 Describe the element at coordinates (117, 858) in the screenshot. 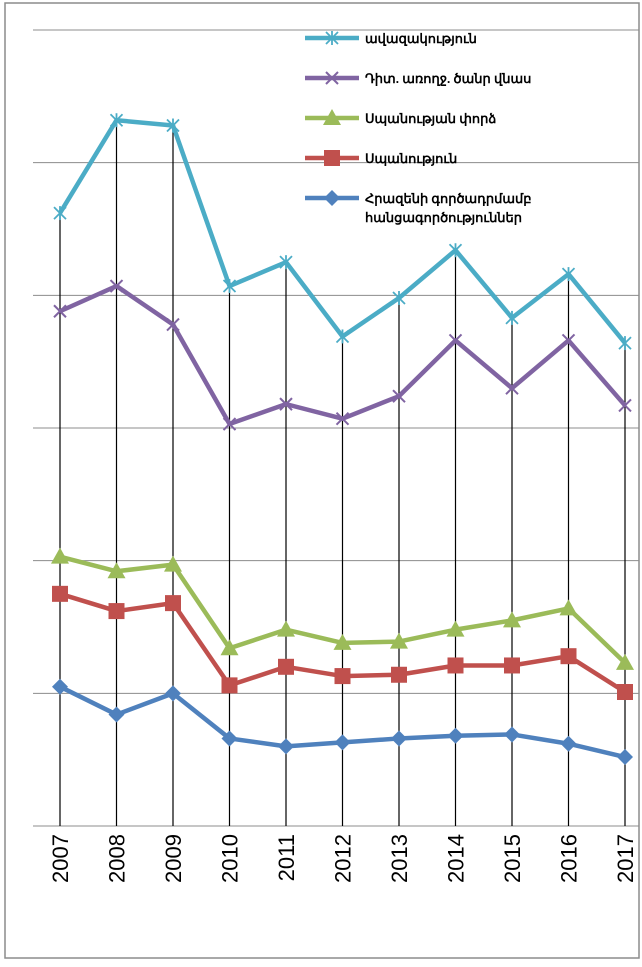

I see `x-tick-label: 2008` at that location.